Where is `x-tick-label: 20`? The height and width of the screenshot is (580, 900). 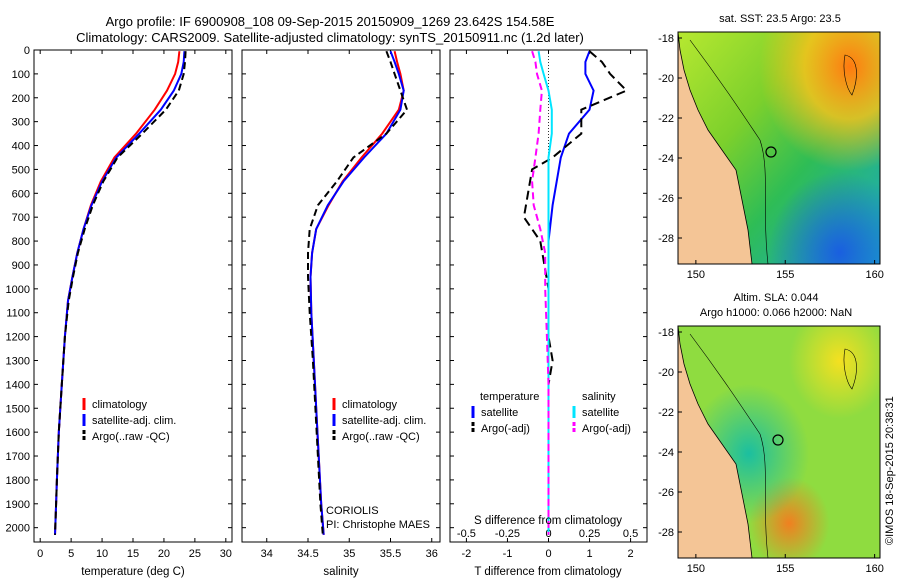 x-tick-label: 20 is located at coordinates (164, 554).